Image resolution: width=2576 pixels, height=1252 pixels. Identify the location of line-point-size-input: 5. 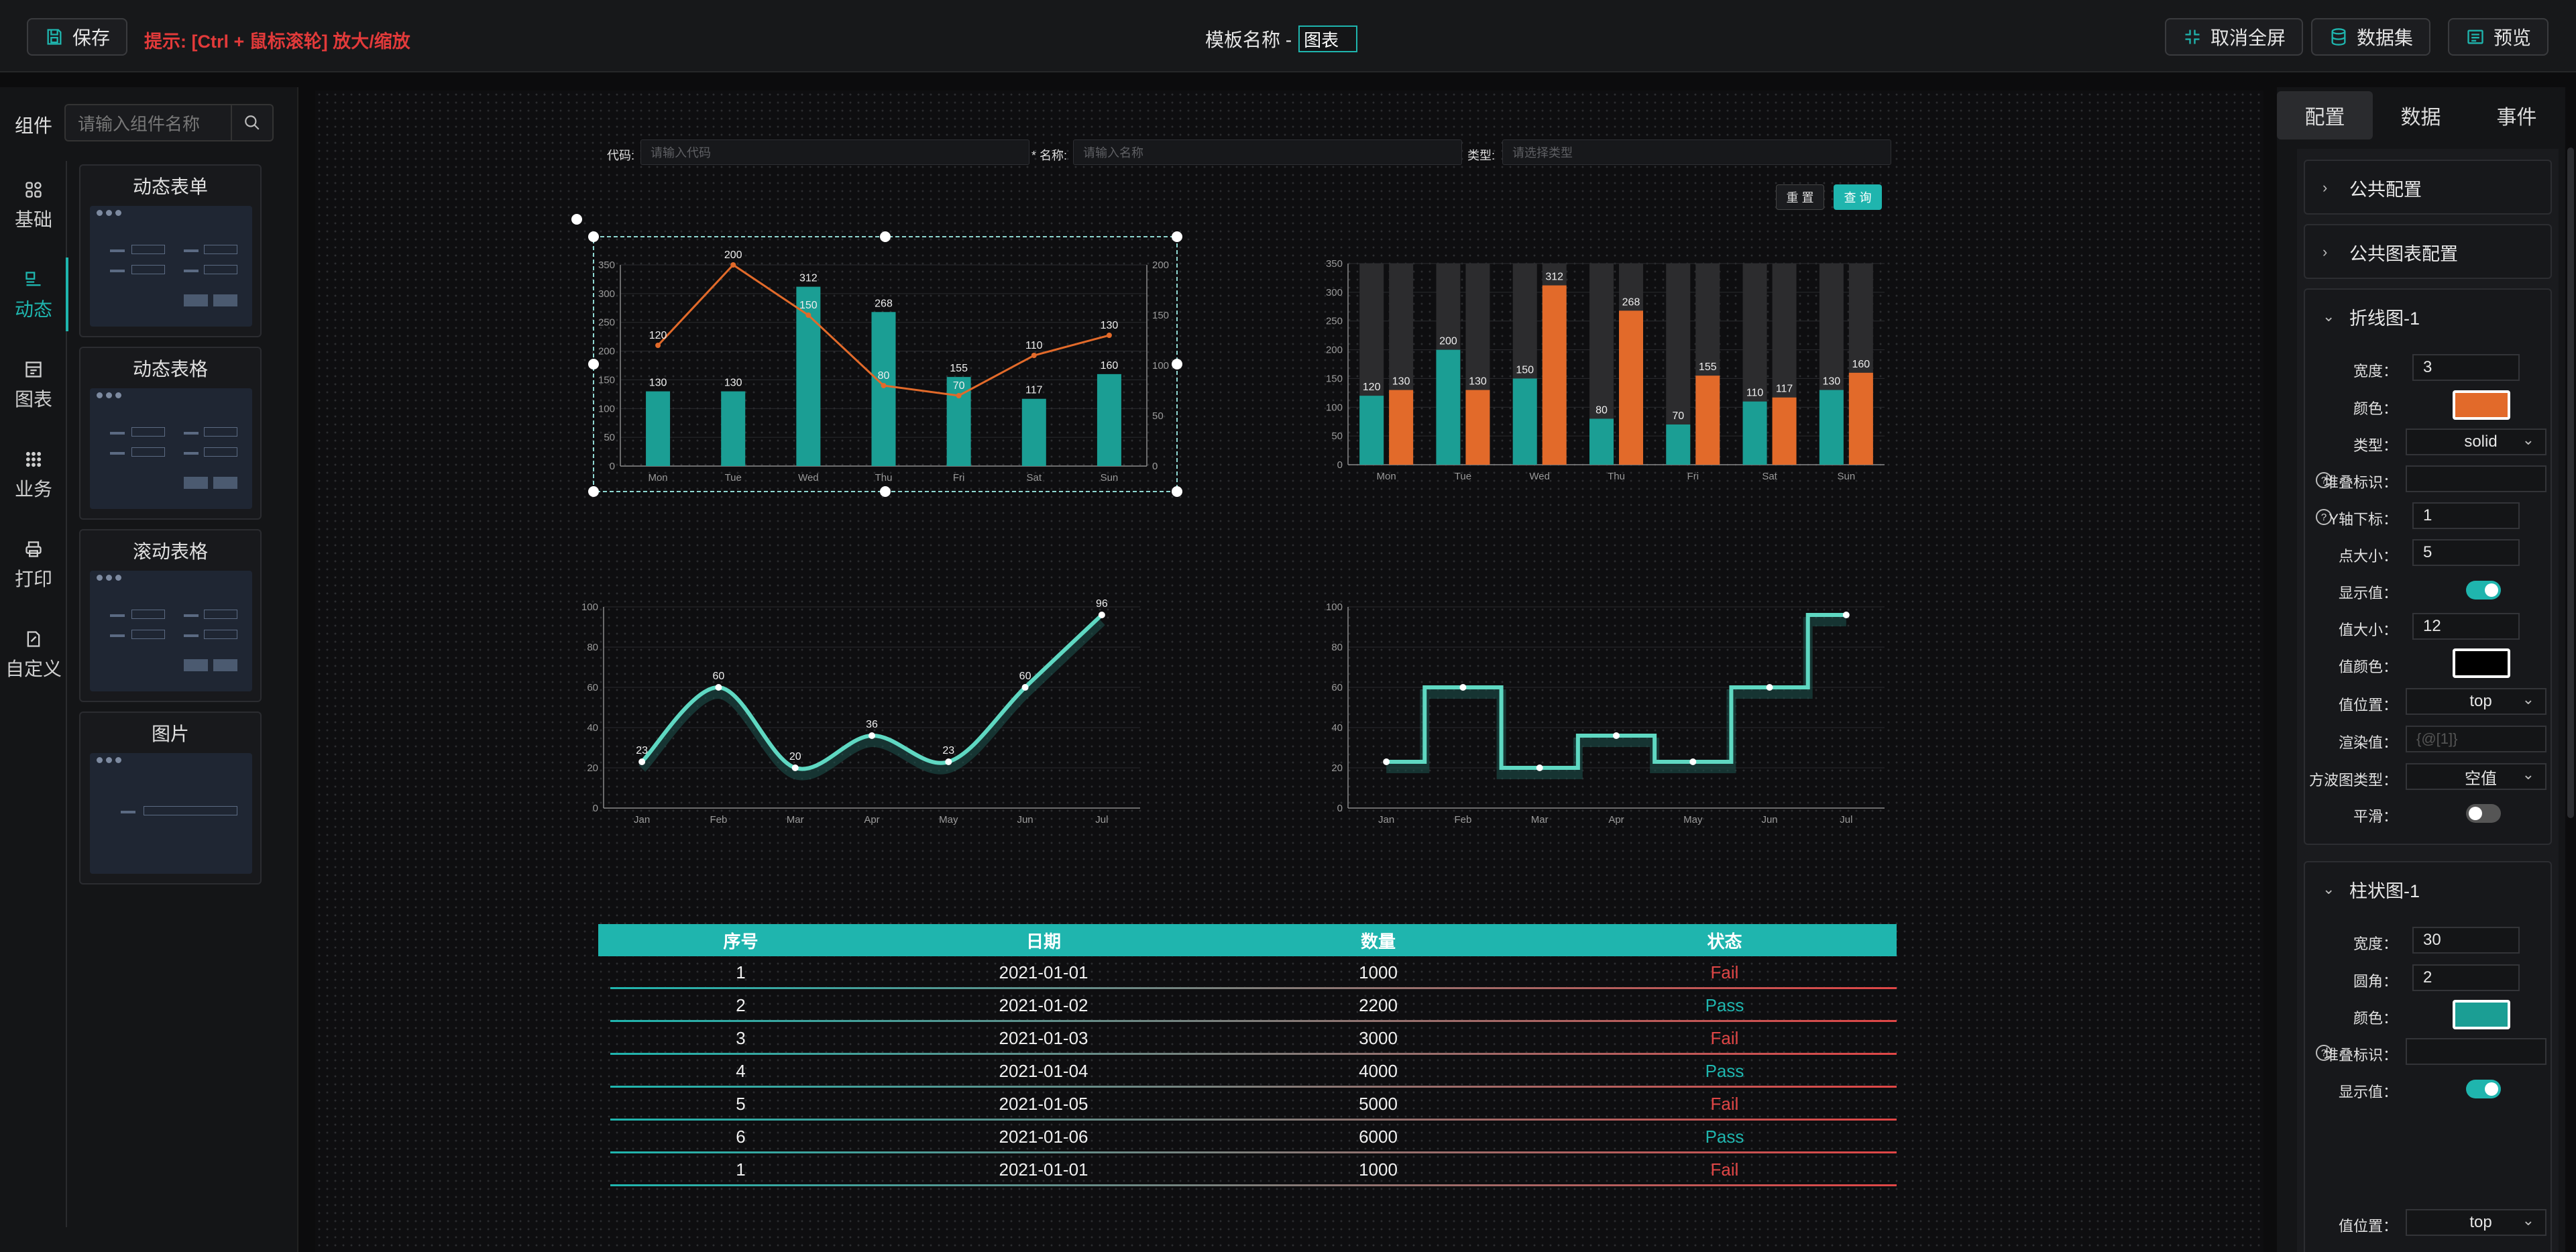
(2466, 552).